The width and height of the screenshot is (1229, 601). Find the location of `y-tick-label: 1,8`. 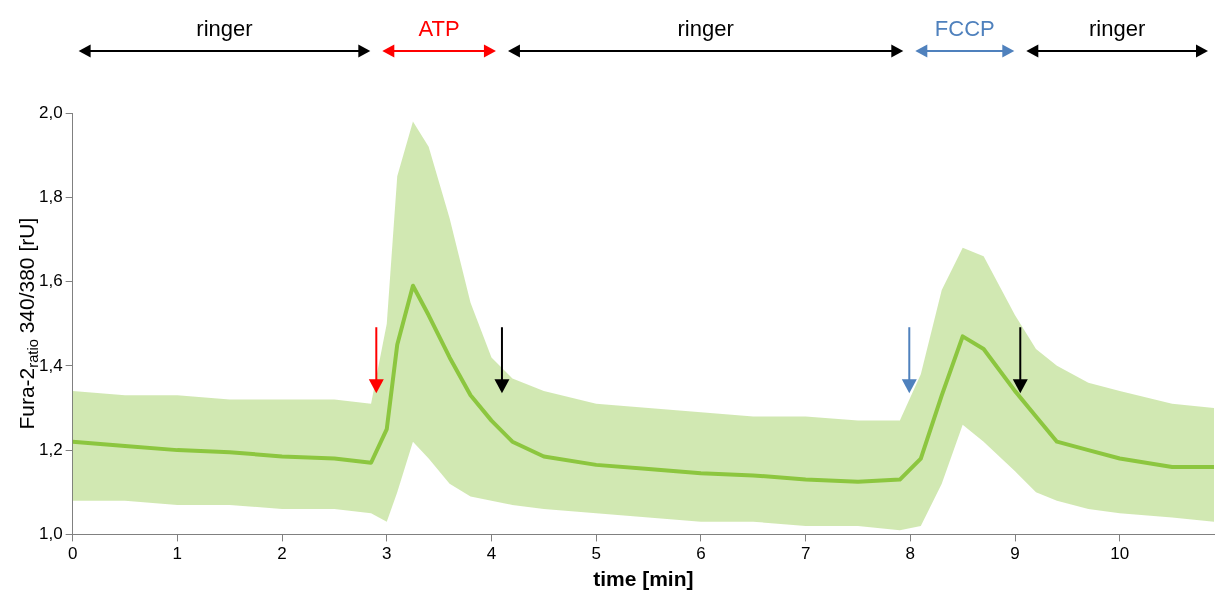

y-tick-label: 1,8 is located at coordinates (50, 196).